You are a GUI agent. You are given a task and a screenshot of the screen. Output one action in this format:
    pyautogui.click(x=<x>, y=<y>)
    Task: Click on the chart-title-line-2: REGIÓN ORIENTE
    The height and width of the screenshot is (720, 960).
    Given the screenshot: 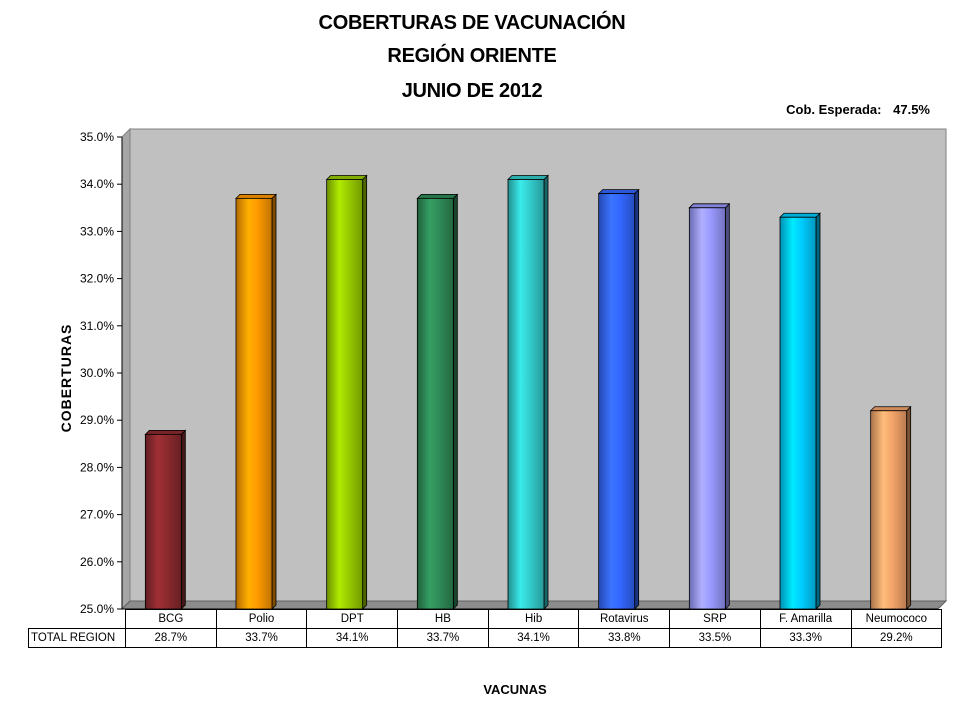 What is the action you would take?
    pyautogui.click(x=472, y=56)
    